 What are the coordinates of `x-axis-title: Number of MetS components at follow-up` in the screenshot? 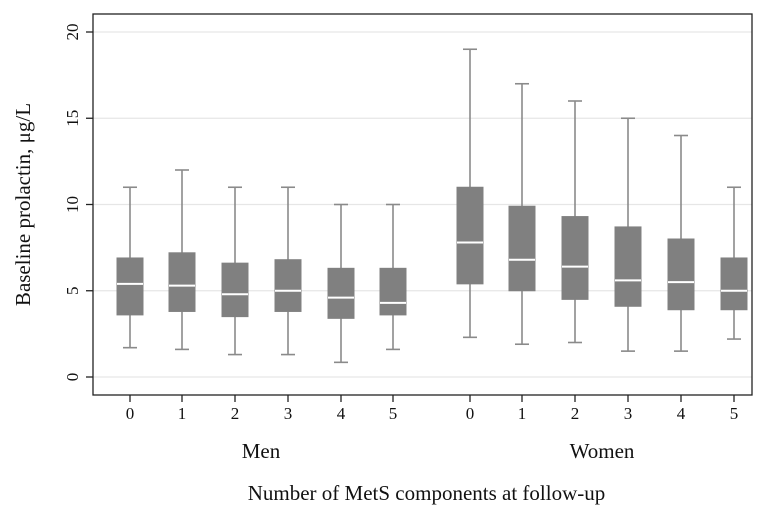 It's located at (427, 493).